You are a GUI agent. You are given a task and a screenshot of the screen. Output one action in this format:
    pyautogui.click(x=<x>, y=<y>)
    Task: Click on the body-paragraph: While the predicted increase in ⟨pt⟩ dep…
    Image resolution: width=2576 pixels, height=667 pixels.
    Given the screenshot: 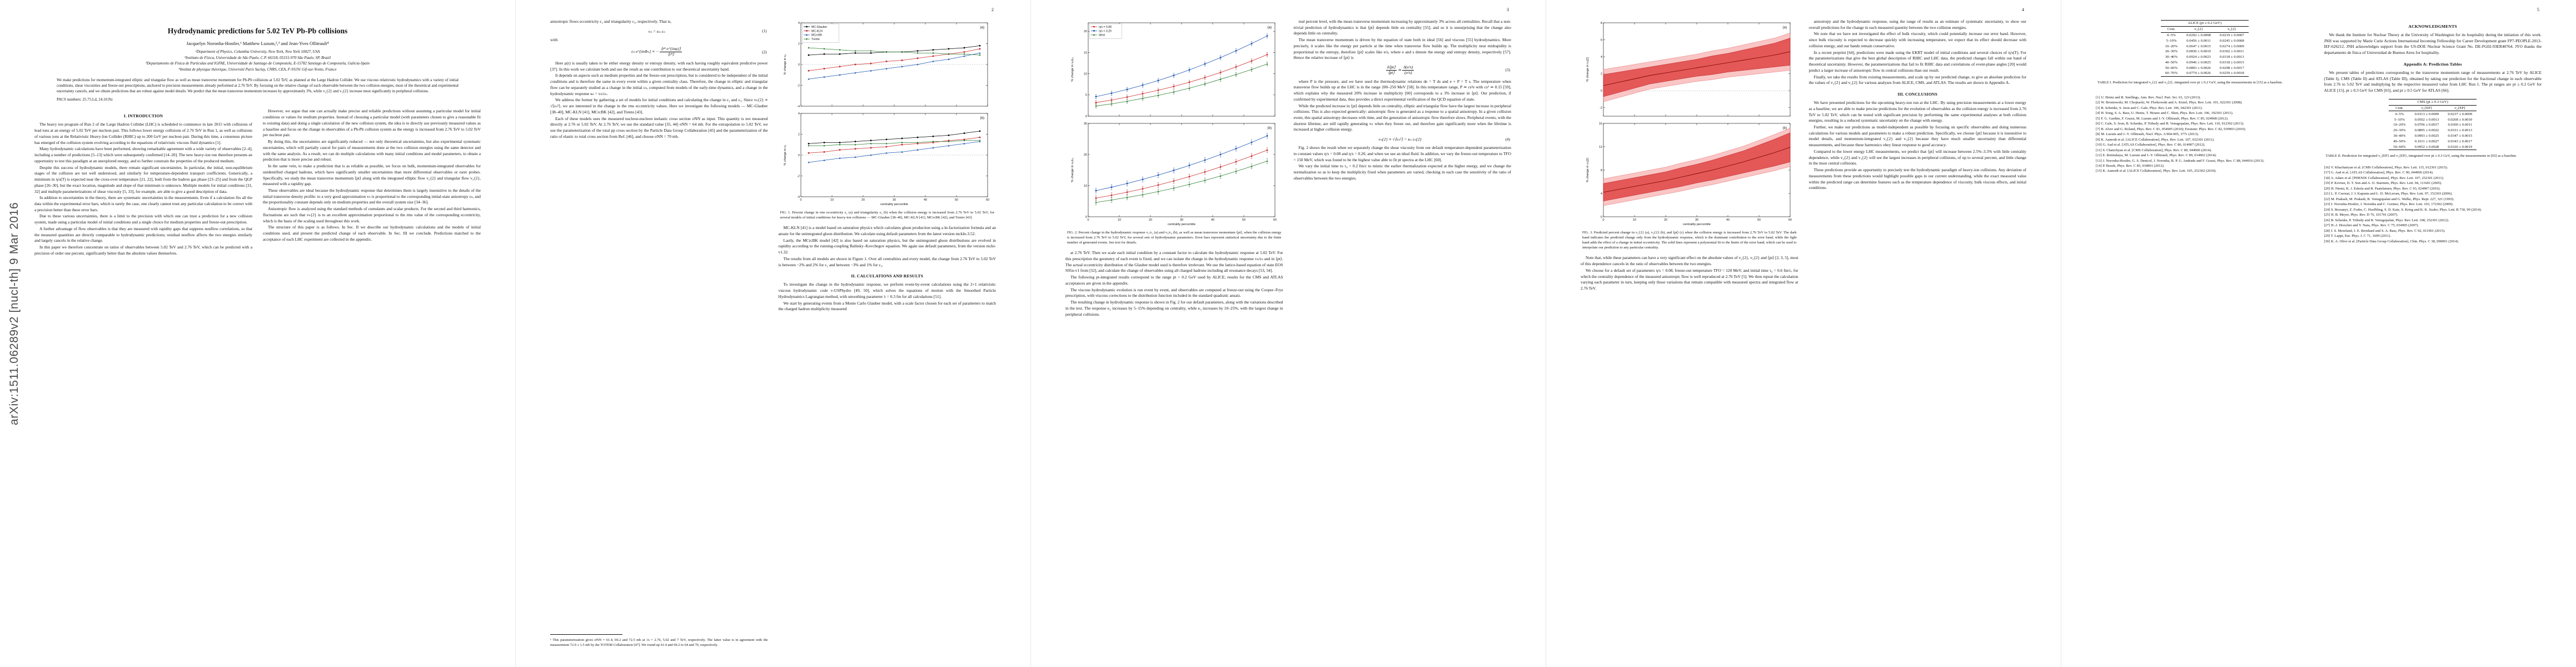 What is the action you would take?
    pyautogui.click(x=1402, y=117)
    